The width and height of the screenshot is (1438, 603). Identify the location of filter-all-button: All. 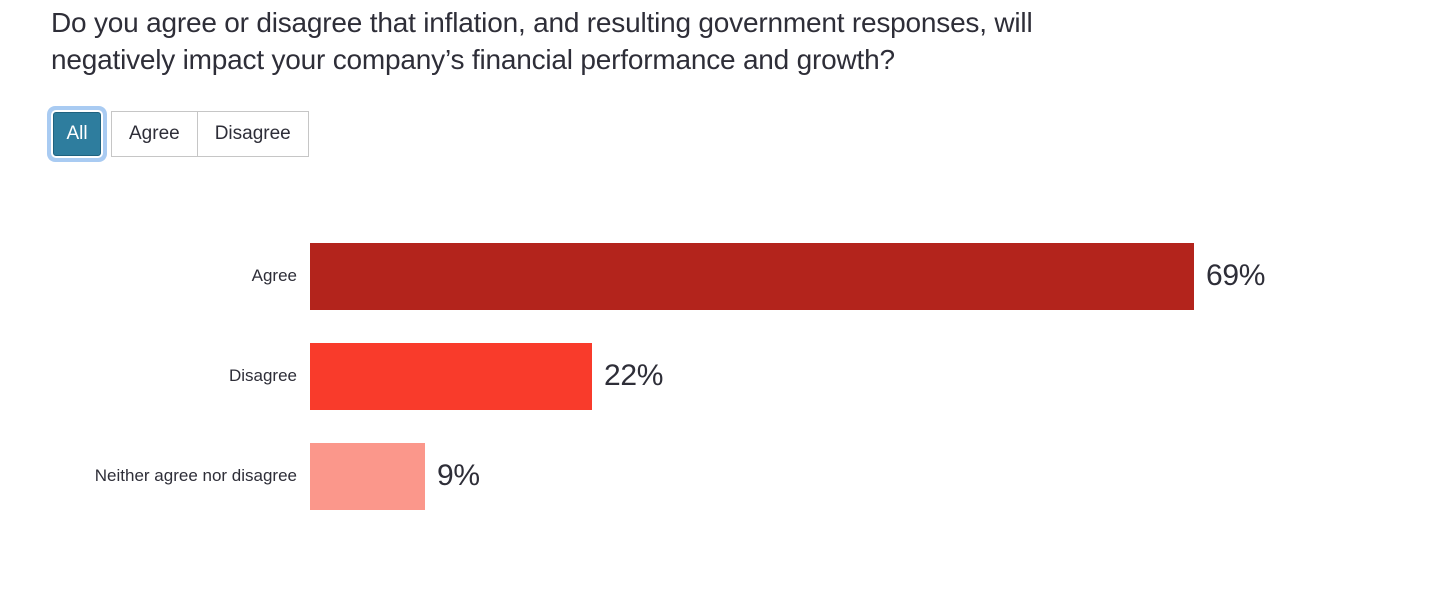
(77, 134).